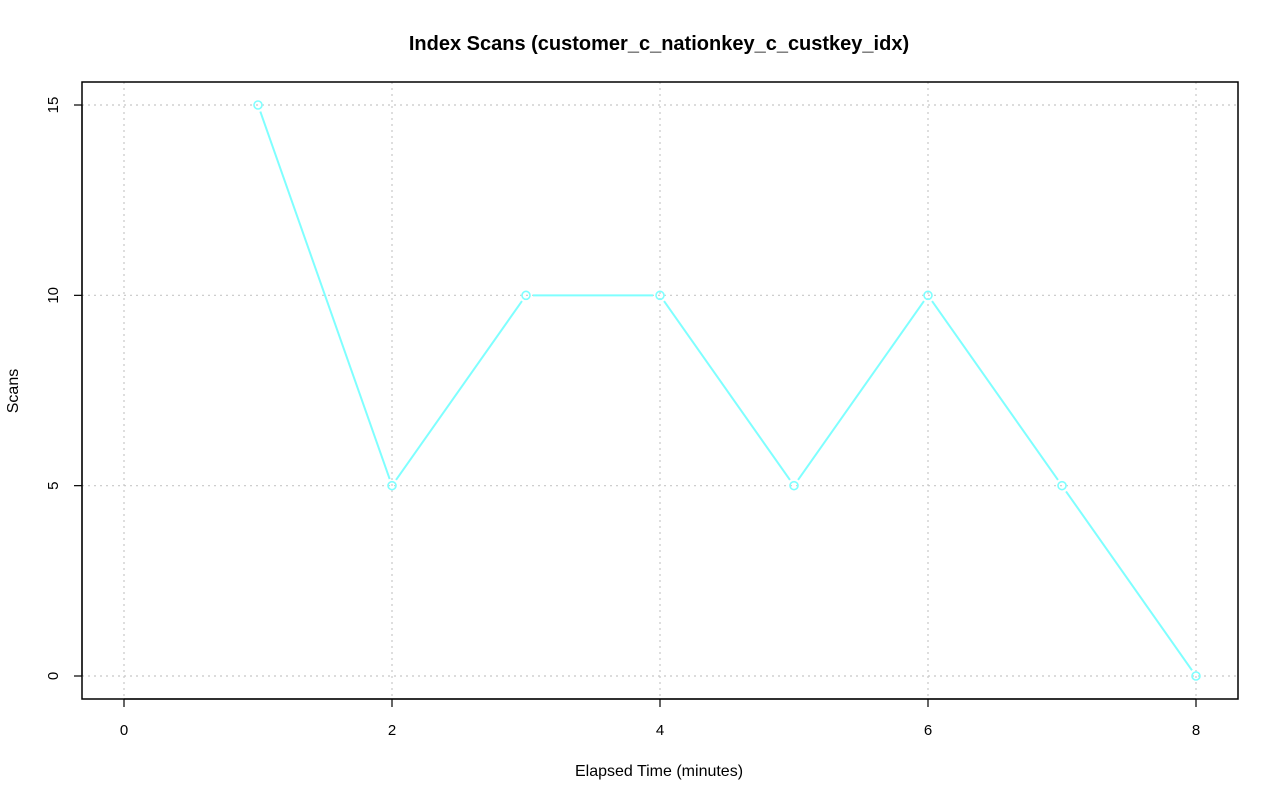 The height and width of the screenshot is (801, 1280). I want to click on x-tick-label-1: 2, so click(392, 730).